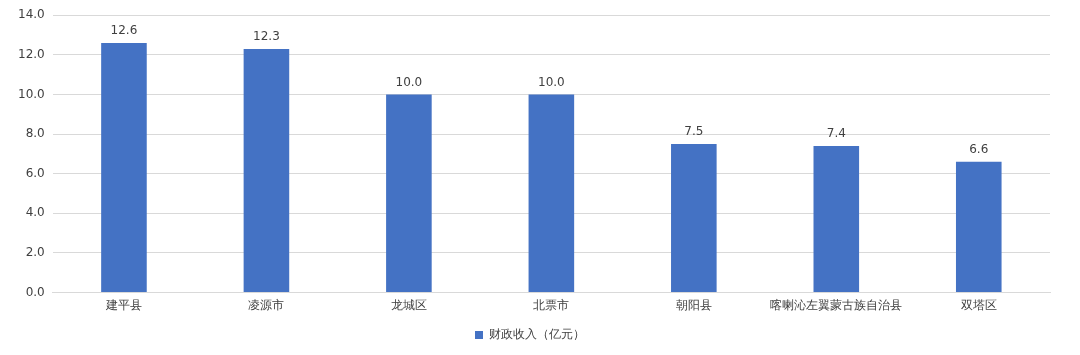 Image resolution: width=1080 pixels, height=355 pixels. I want to click on data-label: 7.5, so click(694, 131).